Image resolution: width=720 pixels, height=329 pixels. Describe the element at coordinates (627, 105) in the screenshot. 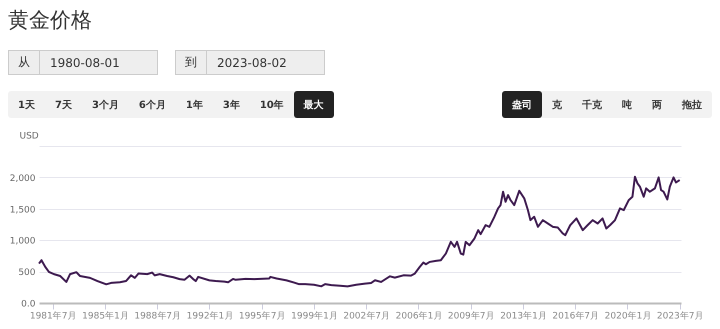

I see `text: 吨` at that location.